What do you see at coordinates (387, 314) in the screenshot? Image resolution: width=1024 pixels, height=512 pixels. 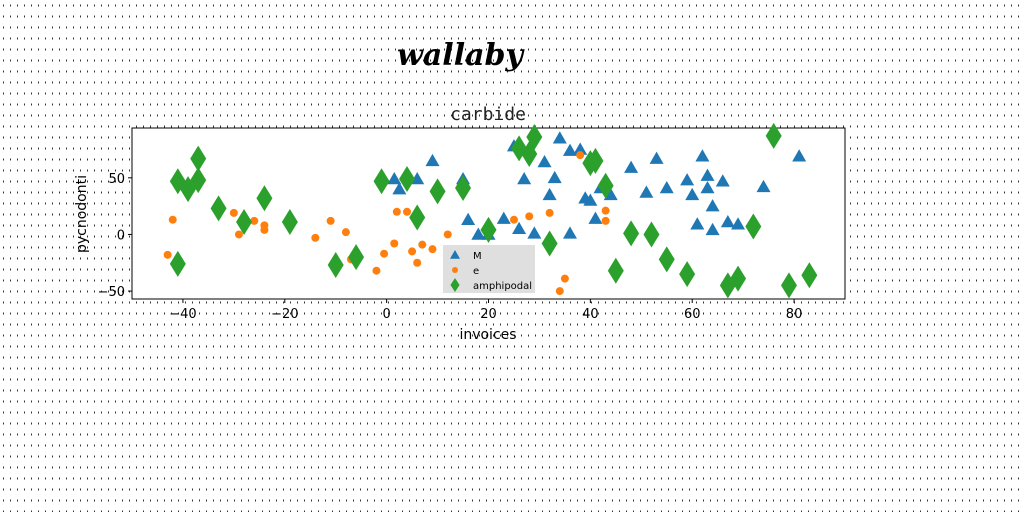 I see `x-tick-label: 0` at bounding box center [387, 314].